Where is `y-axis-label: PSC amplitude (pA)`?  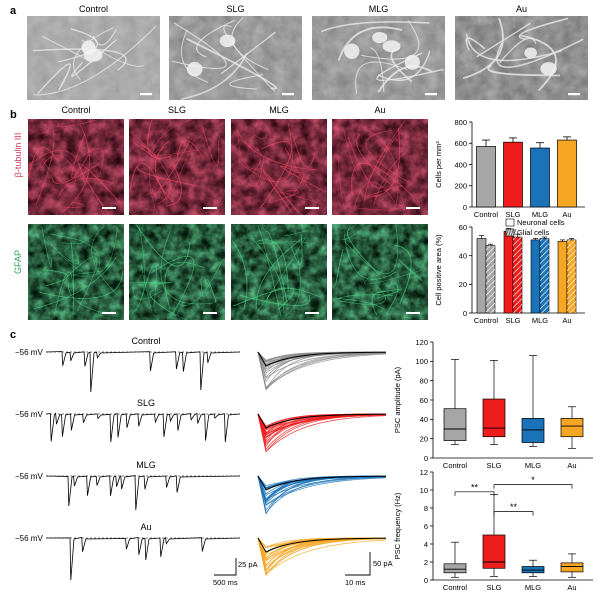
y-axis-label: PSC amplitude (pA) is located at coordinates (397, 399).